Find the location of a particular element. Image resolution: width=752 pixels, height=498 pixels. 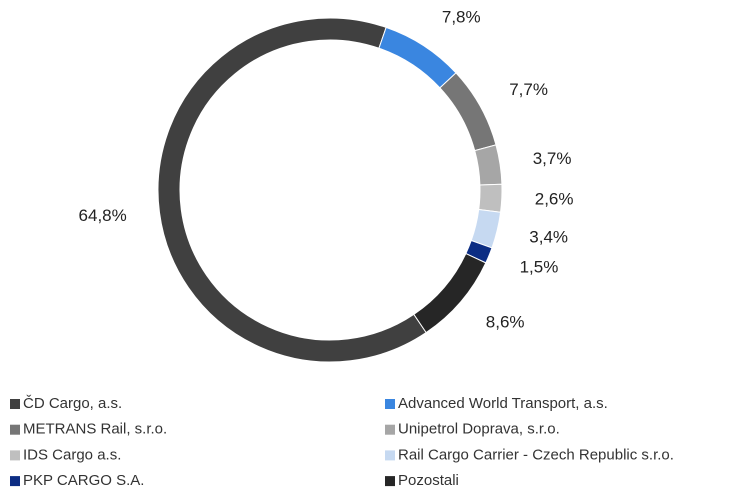

data-label: 2,6% is located at coordinates (554, 198).